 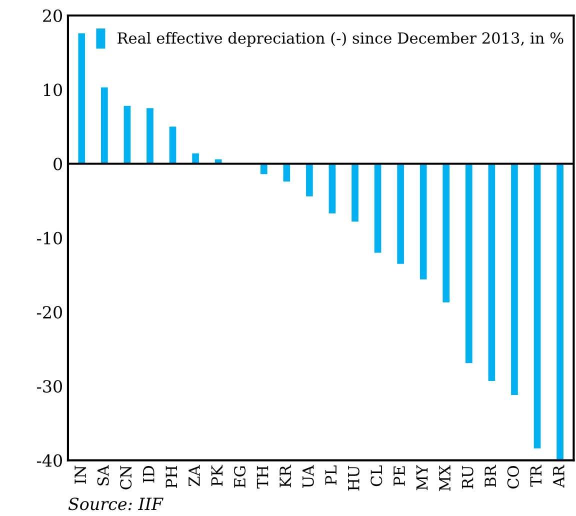 What do you see at coordinates (240, 477) in the screenshot?
I see `x-tick-label: EG` at bounding box center [240, 477].